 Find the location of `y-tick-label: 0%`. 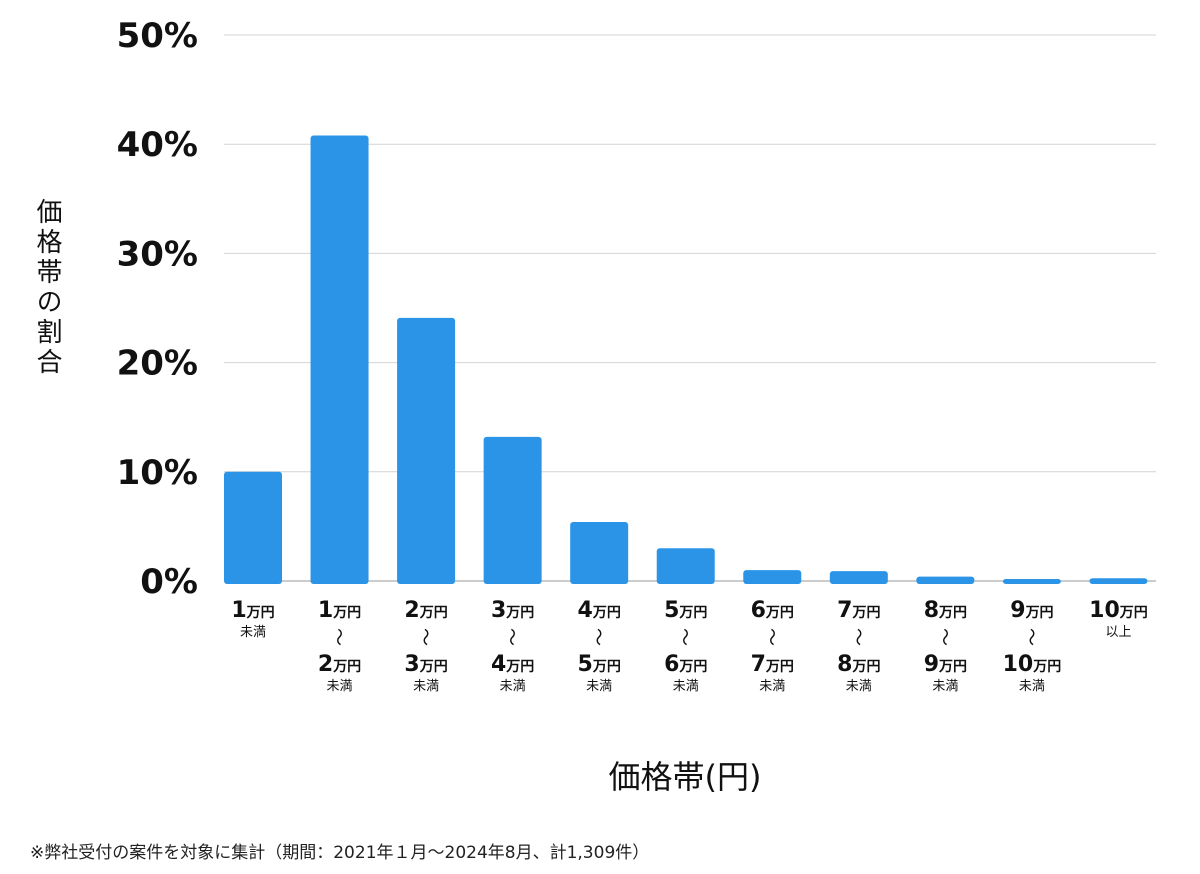

y-tick-label: 0% is located at coordinates (169, 582).